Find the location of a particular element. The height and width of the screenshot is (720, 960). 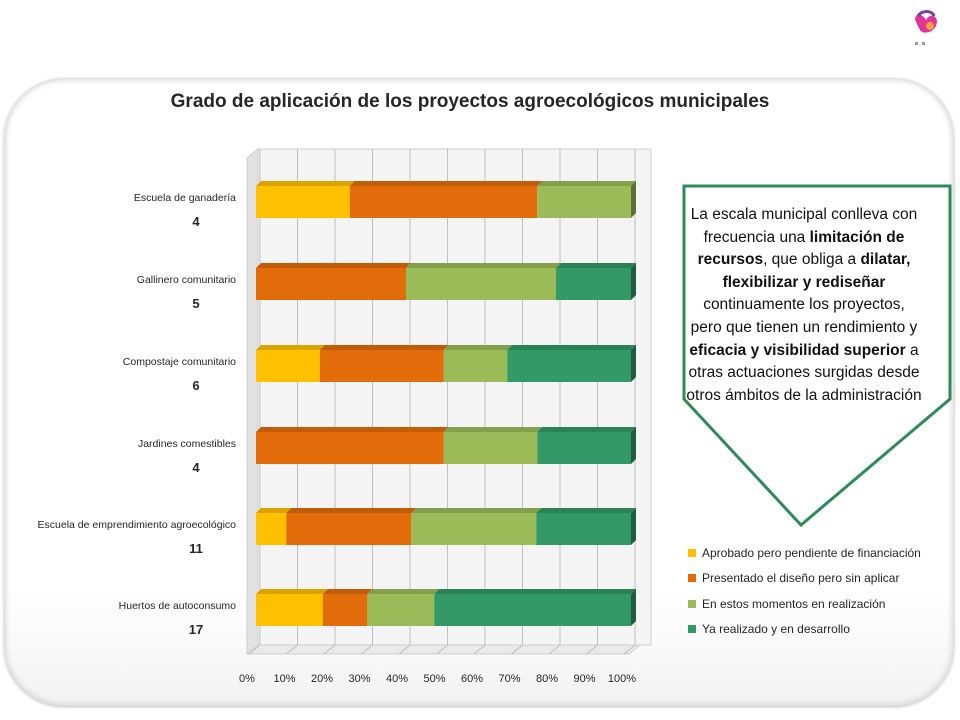

category-count: 11 is located at coordinates (196, 548).